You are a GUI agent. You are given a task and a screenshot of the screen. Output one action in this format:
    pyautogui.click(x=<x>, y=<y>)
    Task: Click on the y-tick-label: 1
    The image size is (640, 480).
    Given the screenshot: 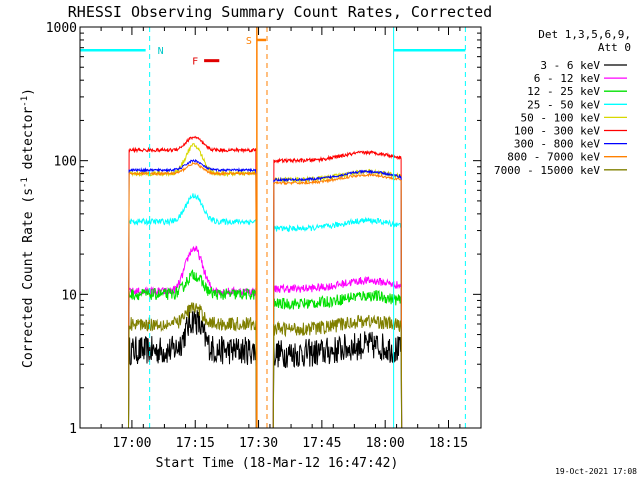 What is the action you would take?
    pyautogui.click(x=73, y=429)
    